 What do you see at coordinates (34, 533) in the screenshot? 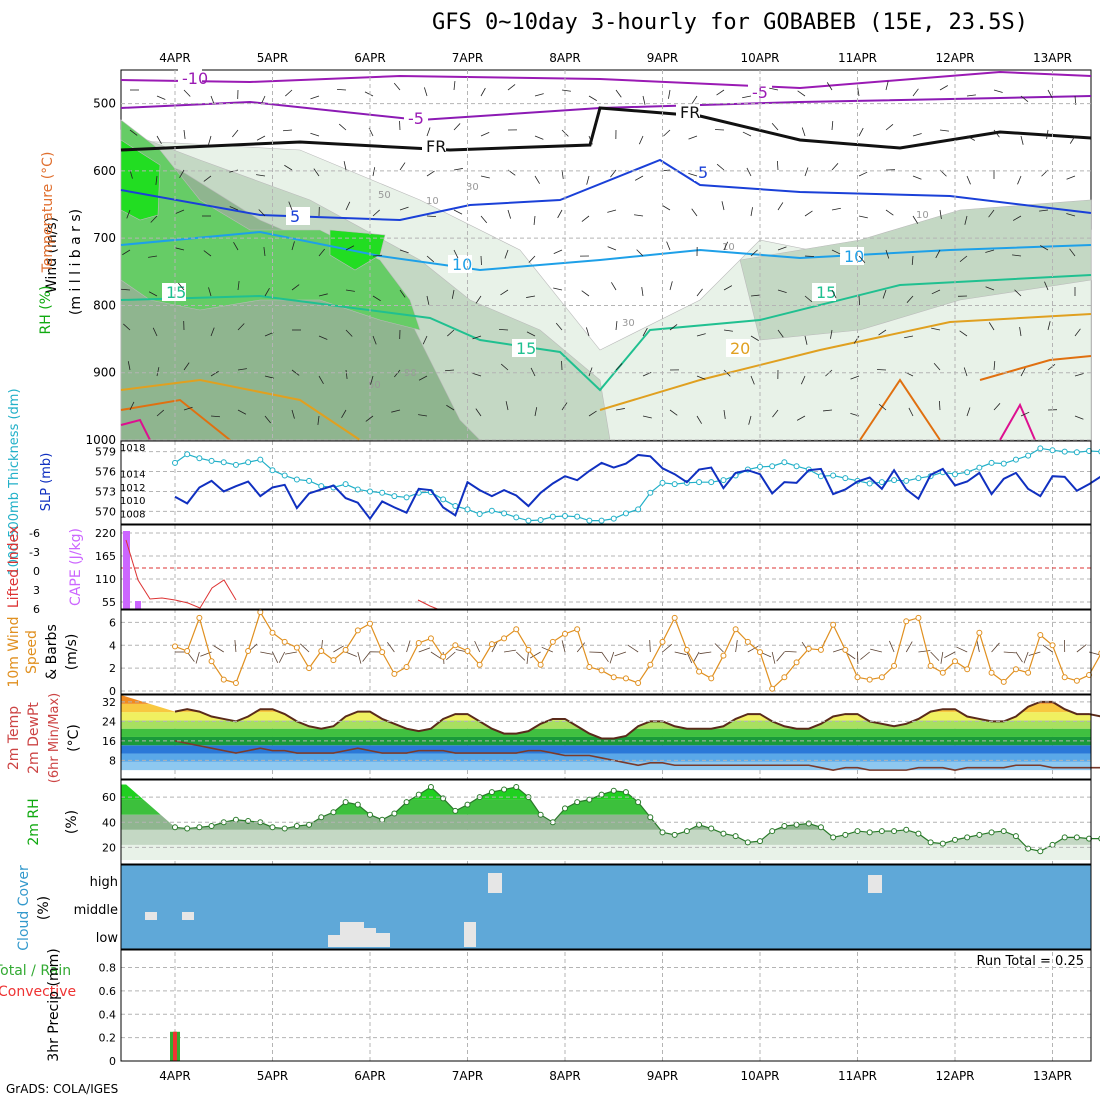
I see `lifted-index-tick-label: -6` at bounding box center [34, 533].